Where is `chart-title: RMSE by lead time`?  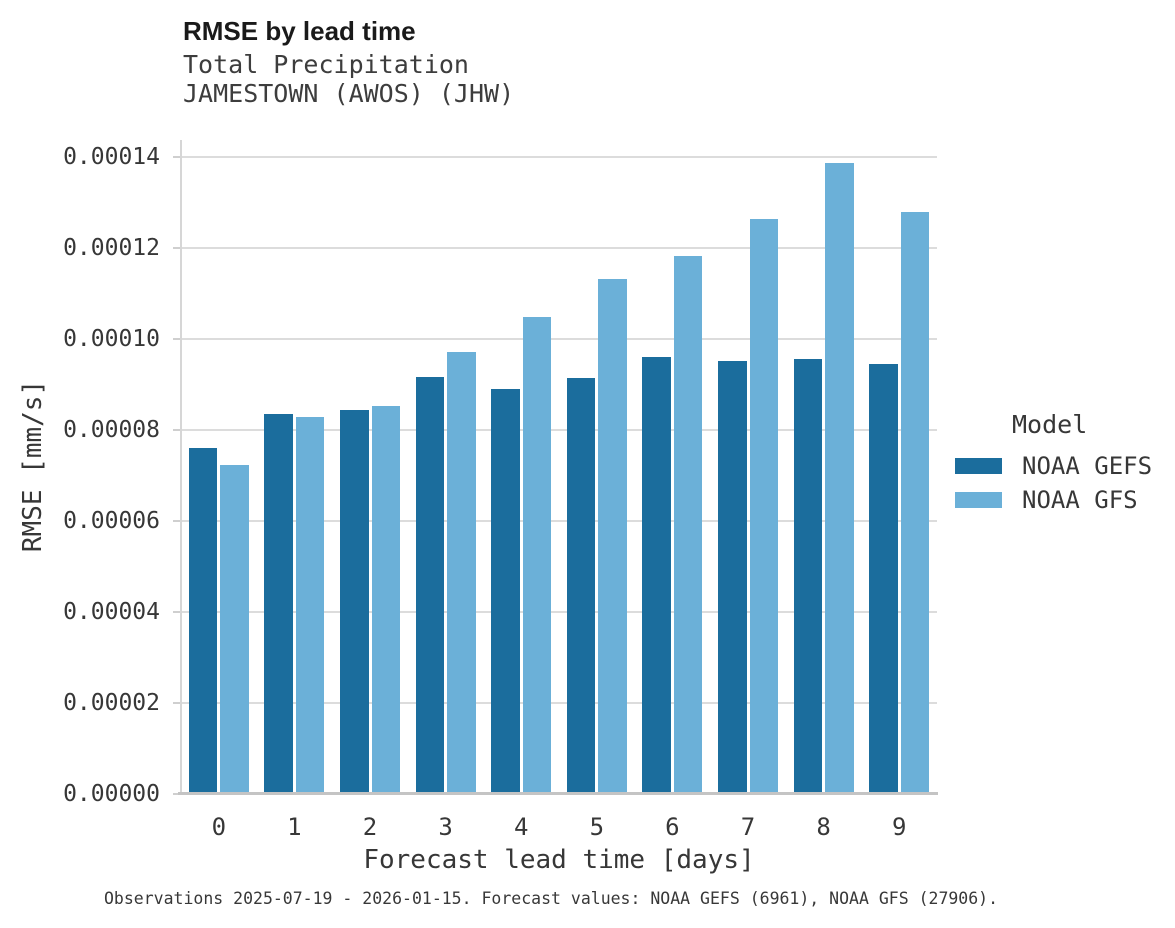 chart-title: RMSE by lead time is located at coordinates (299, 31).